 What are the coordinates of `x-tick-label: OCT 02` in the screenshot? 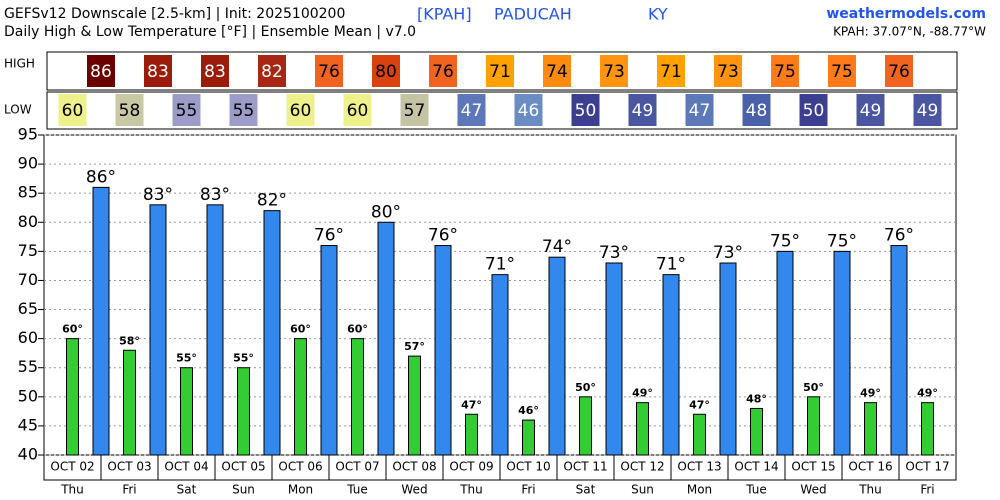 It's located at (72, 467).